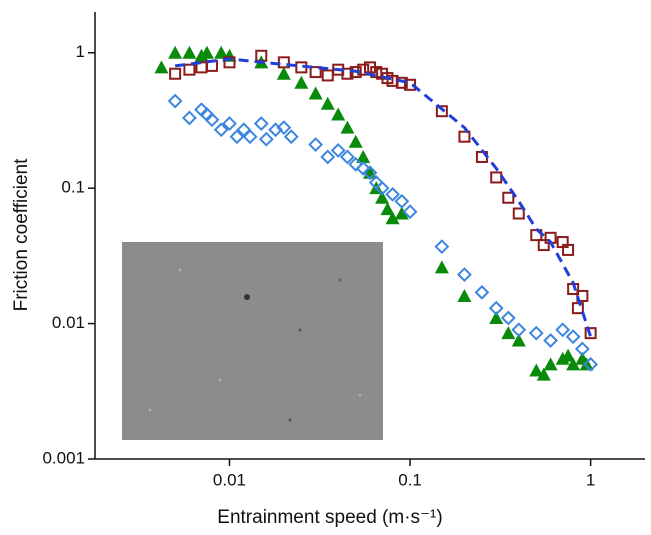 The height and width of the screenshot is (535, 651). Describe the element at coordinates (329, 517) in the screenshot. I see `x-axis-label: Entrainment speed (m·s⁻¹)` at that location.